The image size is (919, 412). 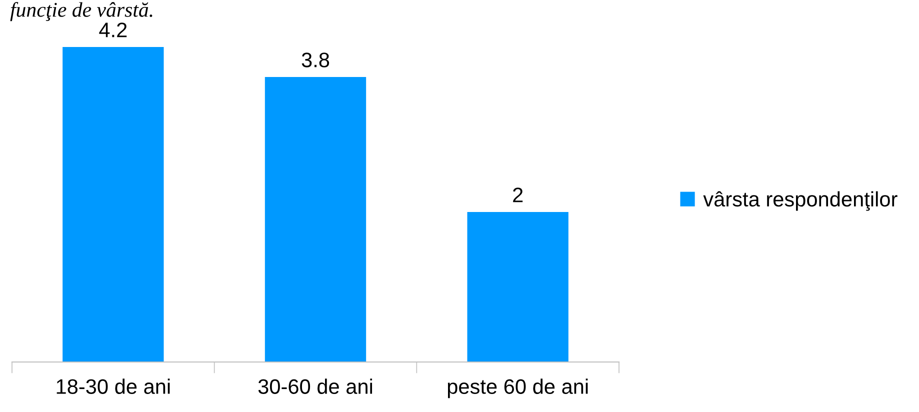 What do you see at coordinates (113, 30) in the screenshot?
I see `data-label: 4.2` at bounding box center [113, 30].